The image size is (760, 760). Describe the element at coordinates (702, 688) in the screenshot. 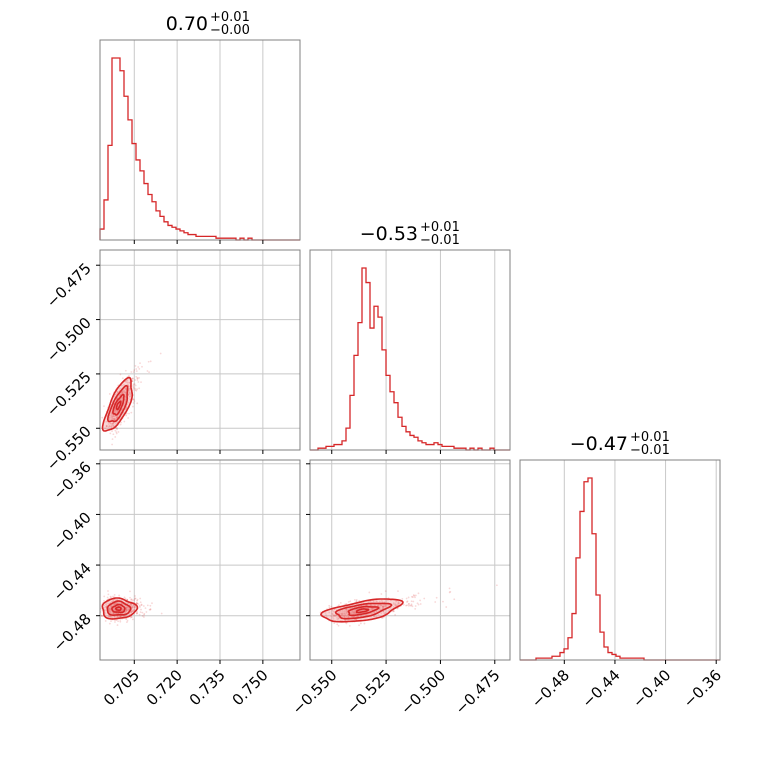

I see `x-tick-label: −0.36` at that location.